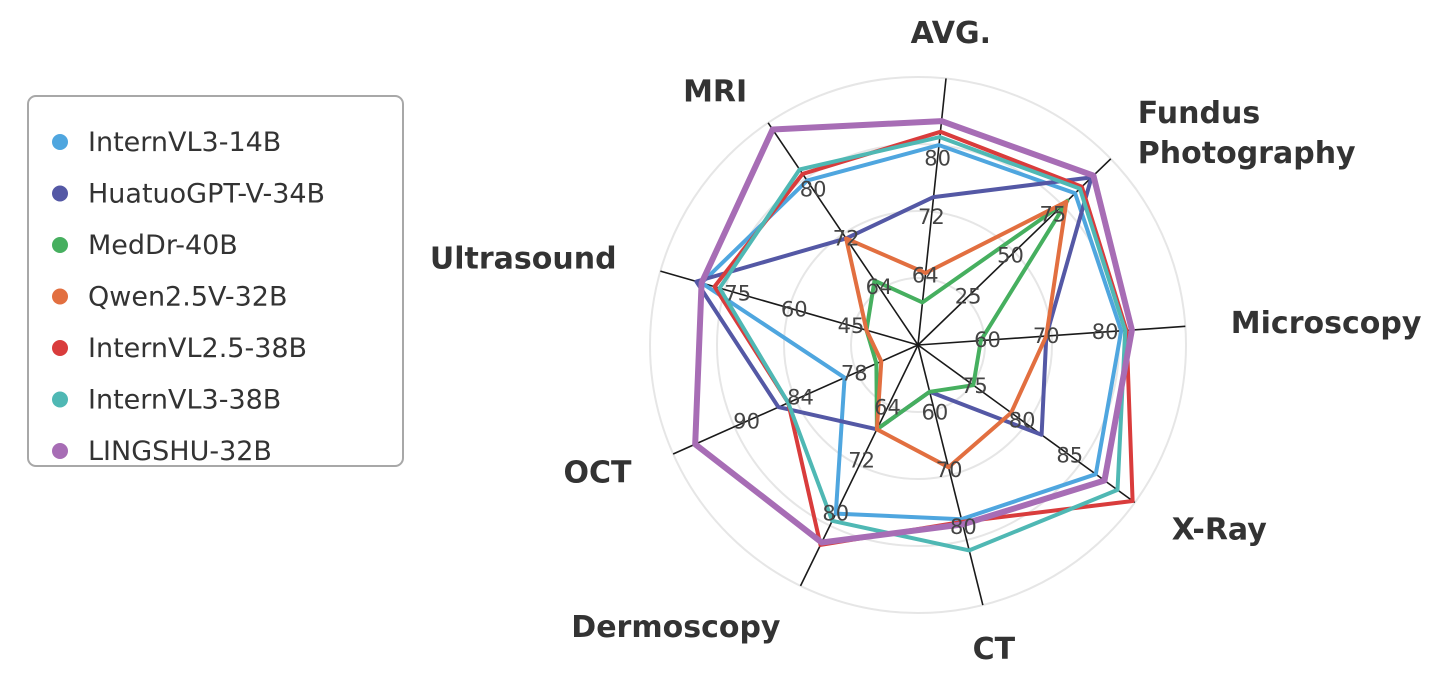 This screenshot has height=678, width=1435. I want to click on legend-label-internvl2-5-38b: InternVL2.5-38B, so click(197, 348).